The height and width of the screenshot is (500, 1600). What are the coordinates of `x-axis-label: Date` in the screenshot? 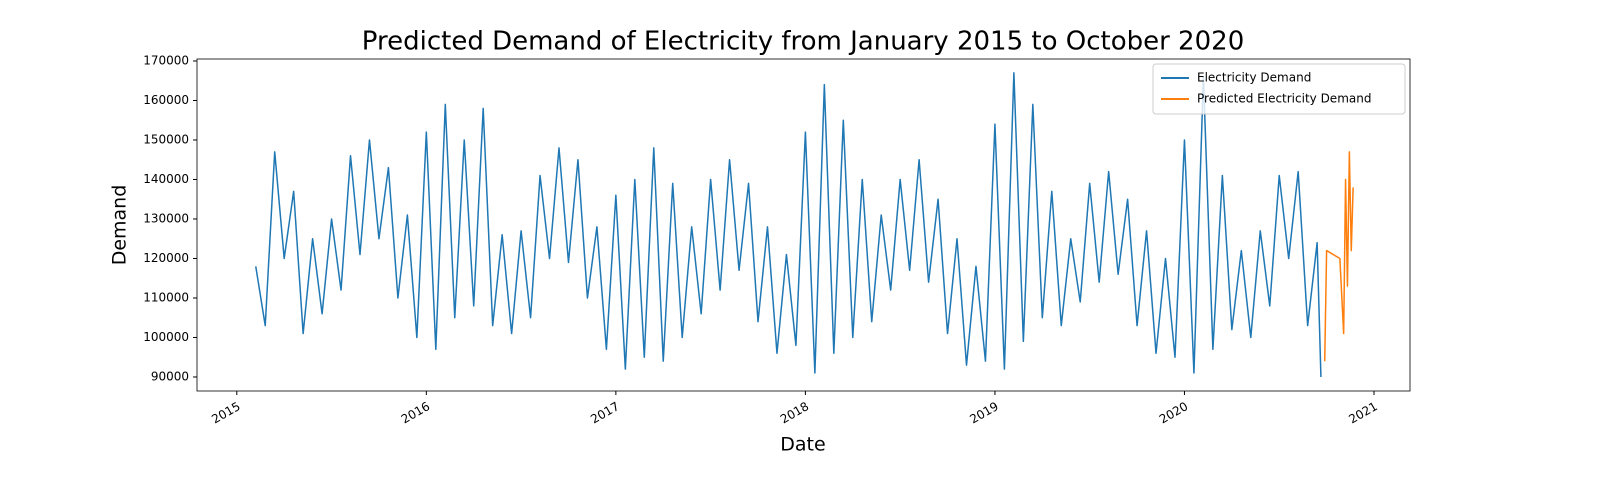 It's located at (802, 445).